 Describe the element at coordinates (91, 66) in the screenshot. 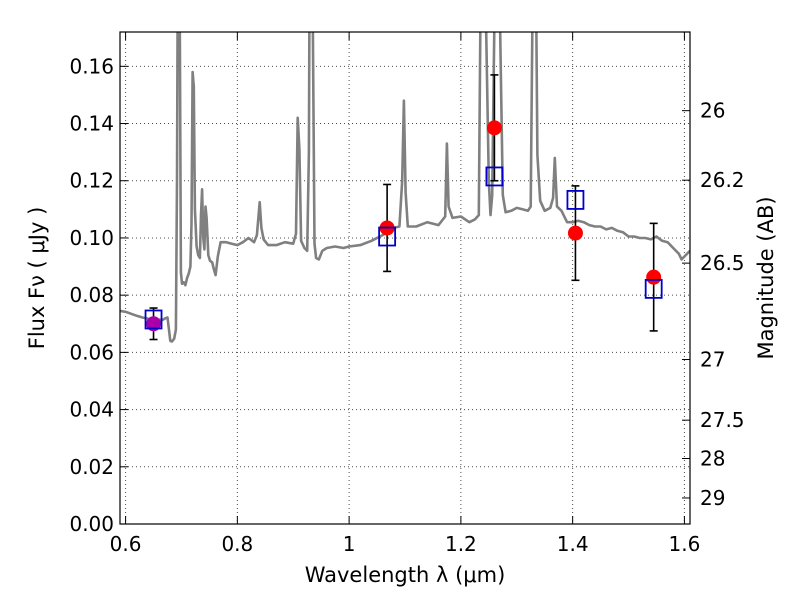

I see `y-tick-label: 0.16` at that location.